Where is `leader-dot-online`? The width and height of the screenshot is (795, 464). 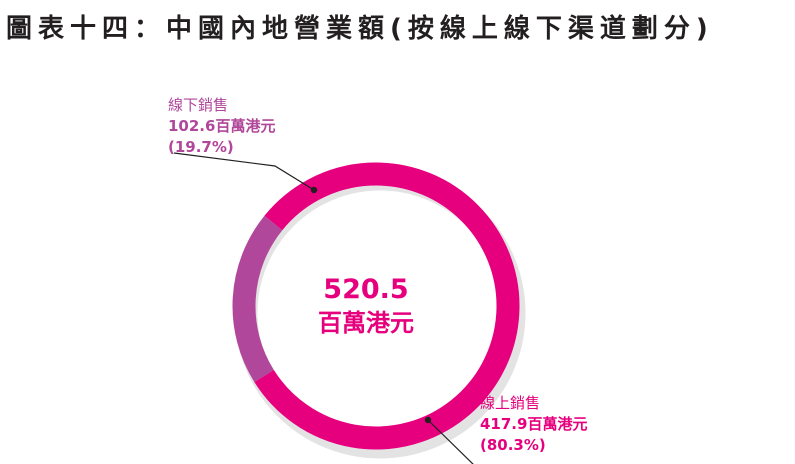
leader-dot-online is located at coordinates (428, 420).